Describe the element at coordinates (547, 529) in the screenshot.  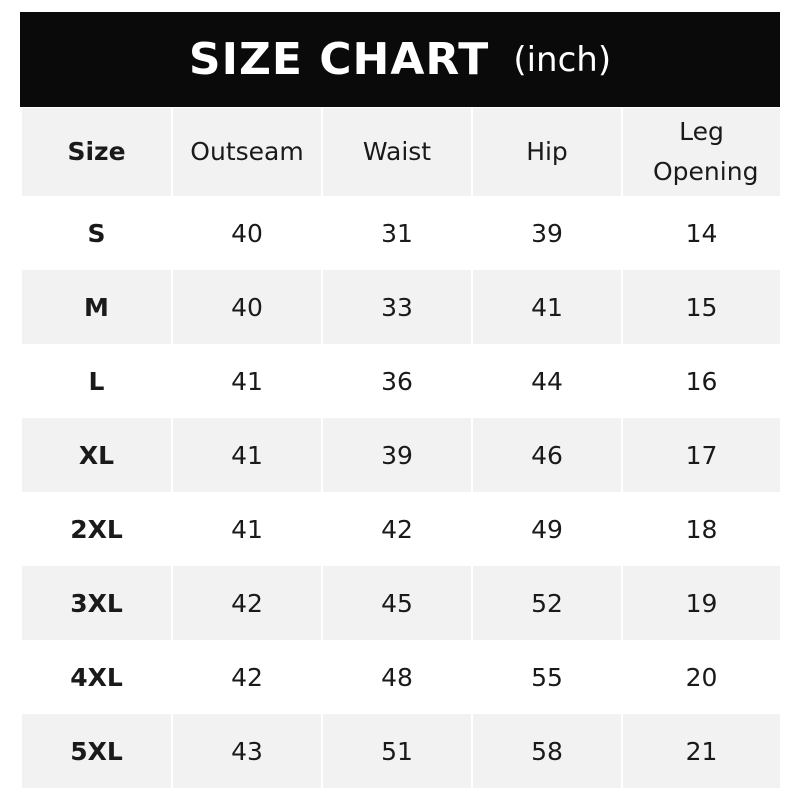
I see `table-cell: 49` at that location.